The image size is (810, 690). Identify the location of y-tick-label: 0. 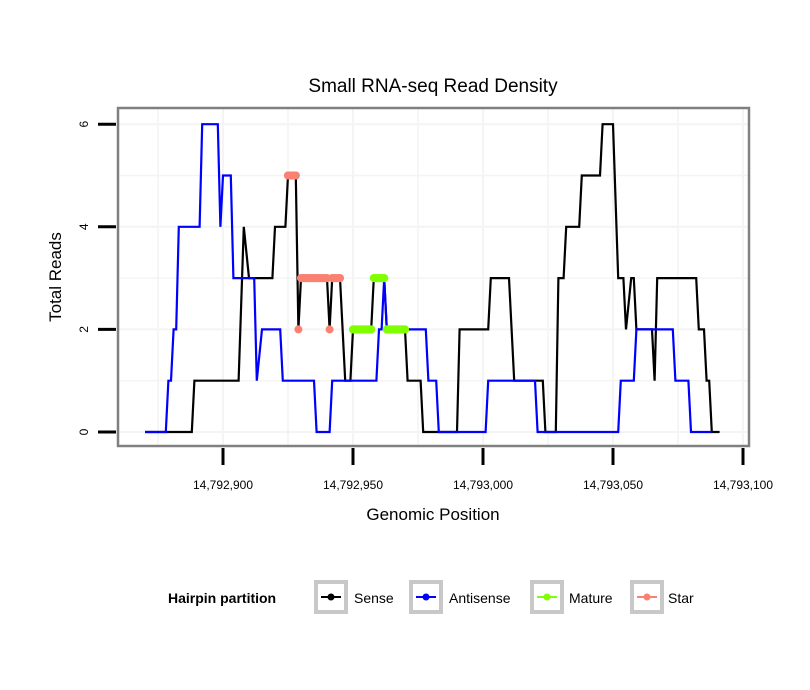
(84, 431).